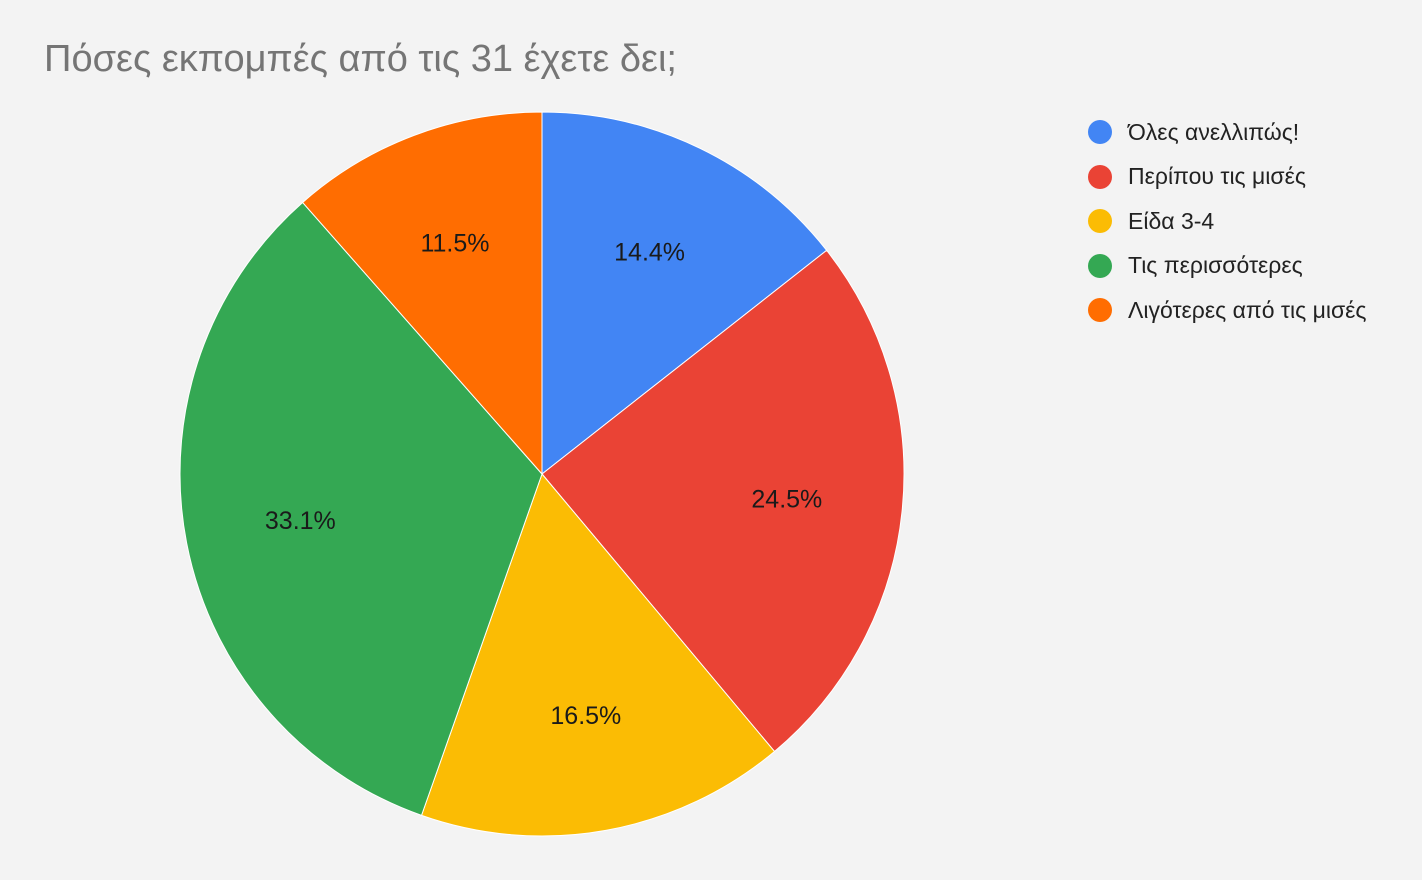  I want to click on legend-item: Λιγότερες από τις μισές, so click(1227, 310).